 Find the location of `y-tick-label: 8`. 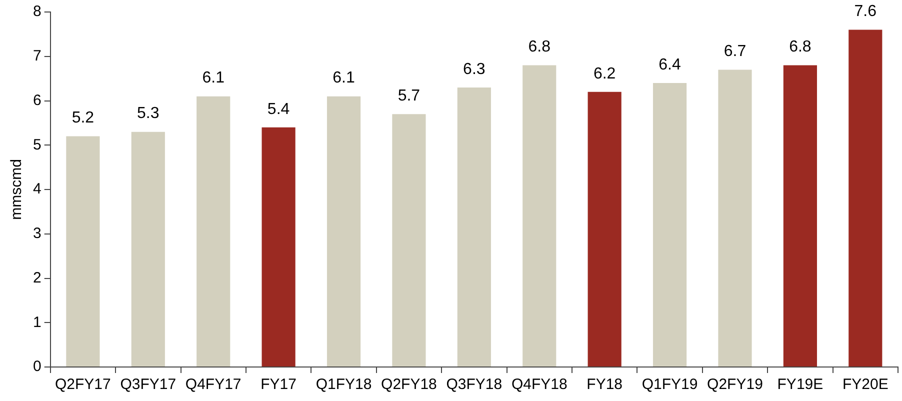

y-tick-label: 8 is located at coordinates (37, 11).